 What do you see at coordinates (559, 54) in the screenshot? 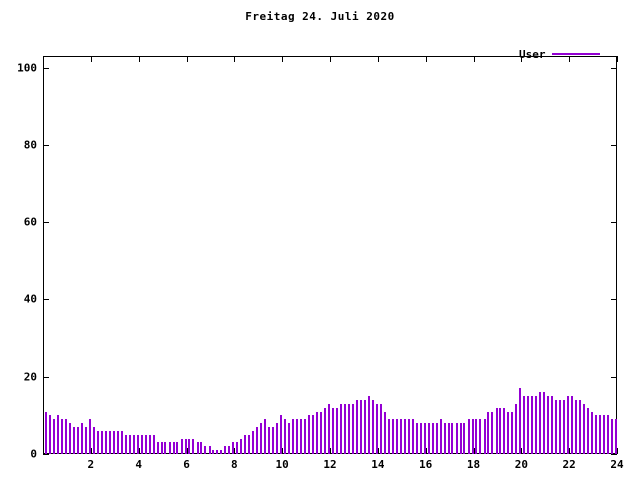
I see `legend: User` at bounding box center [559, 54].